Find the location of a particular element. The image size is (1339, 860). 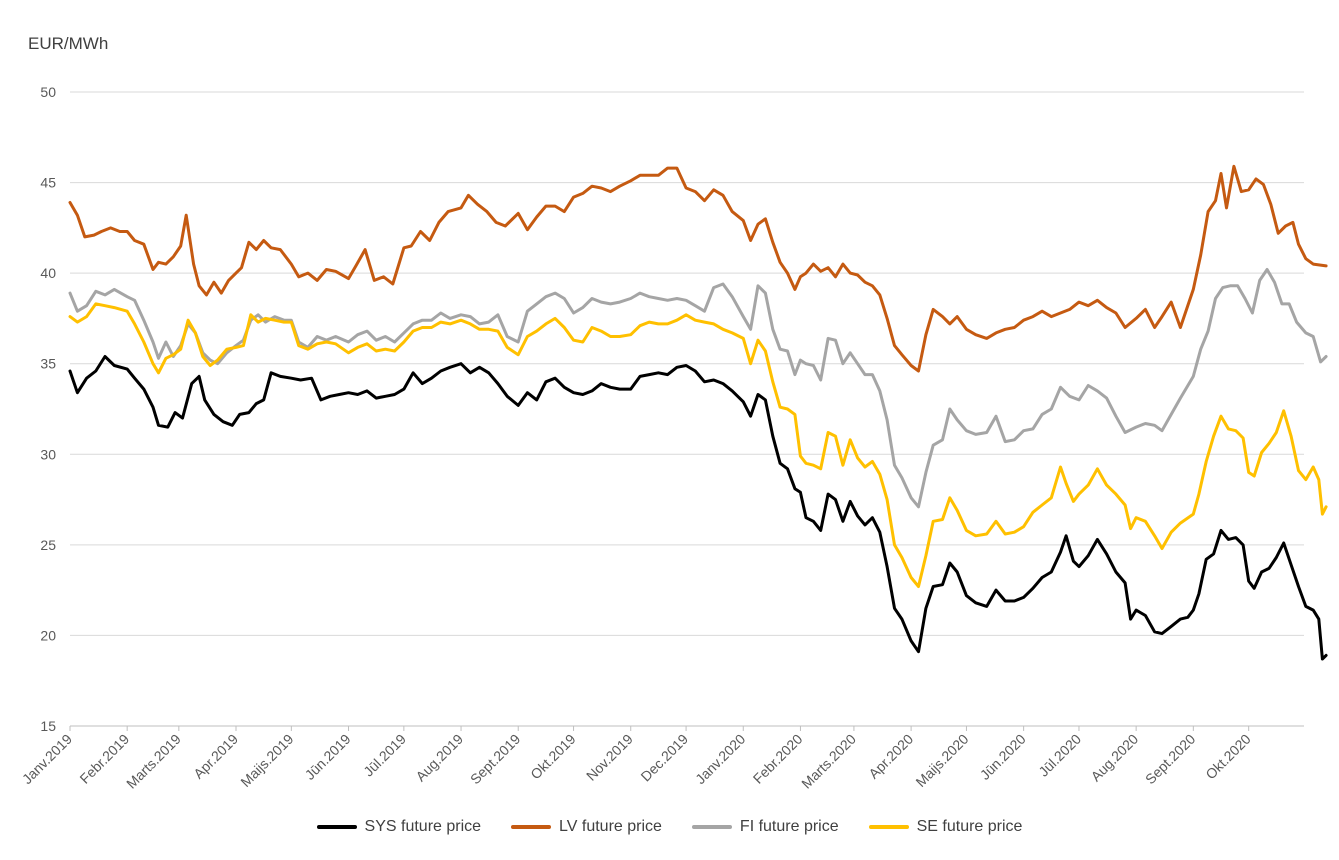

x-tick-label: Apr.2020 is located at coordinates (890, 756).